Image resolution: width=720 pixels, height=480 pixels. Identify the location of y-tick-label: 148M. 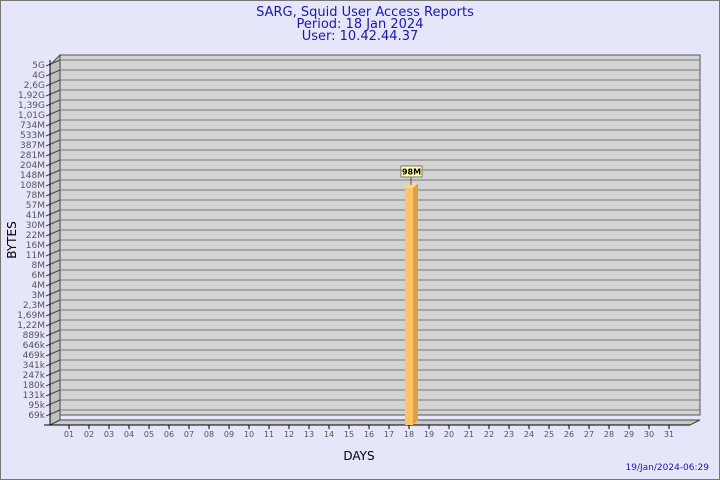
(32, 176).